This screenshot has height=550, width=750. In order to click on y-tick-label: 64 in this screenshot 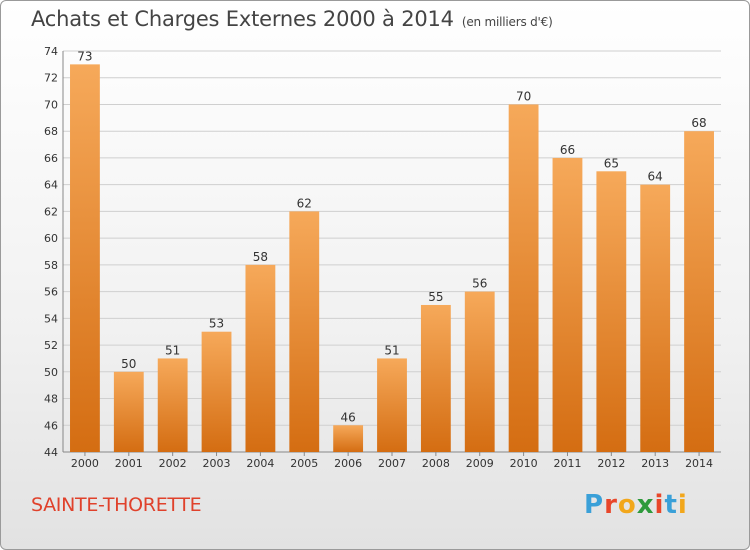, I will do `click(51, 185)`.